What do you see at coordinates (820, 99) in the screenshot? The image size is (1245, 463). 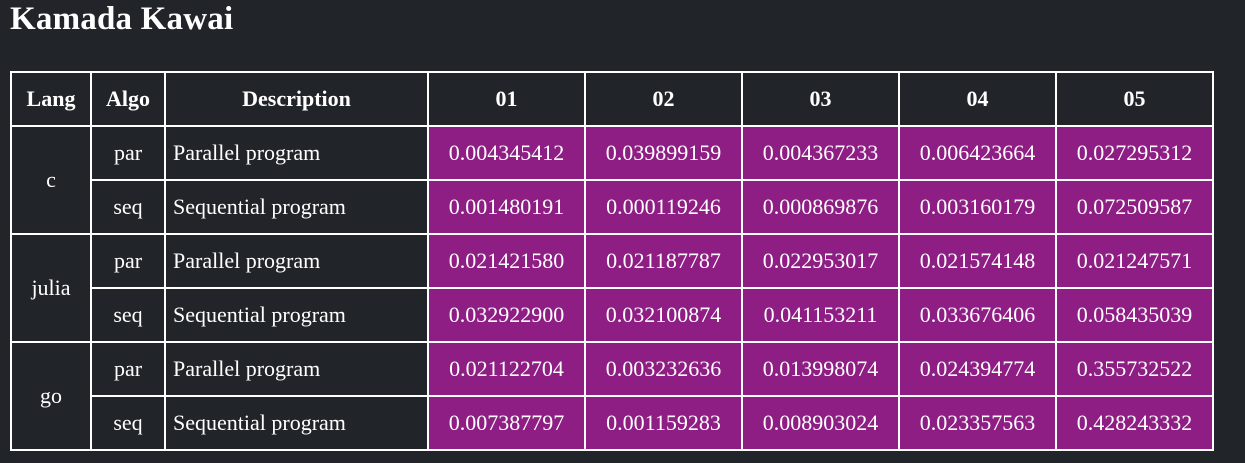 I see `header-03: 03` at bounding box center [820, 99].